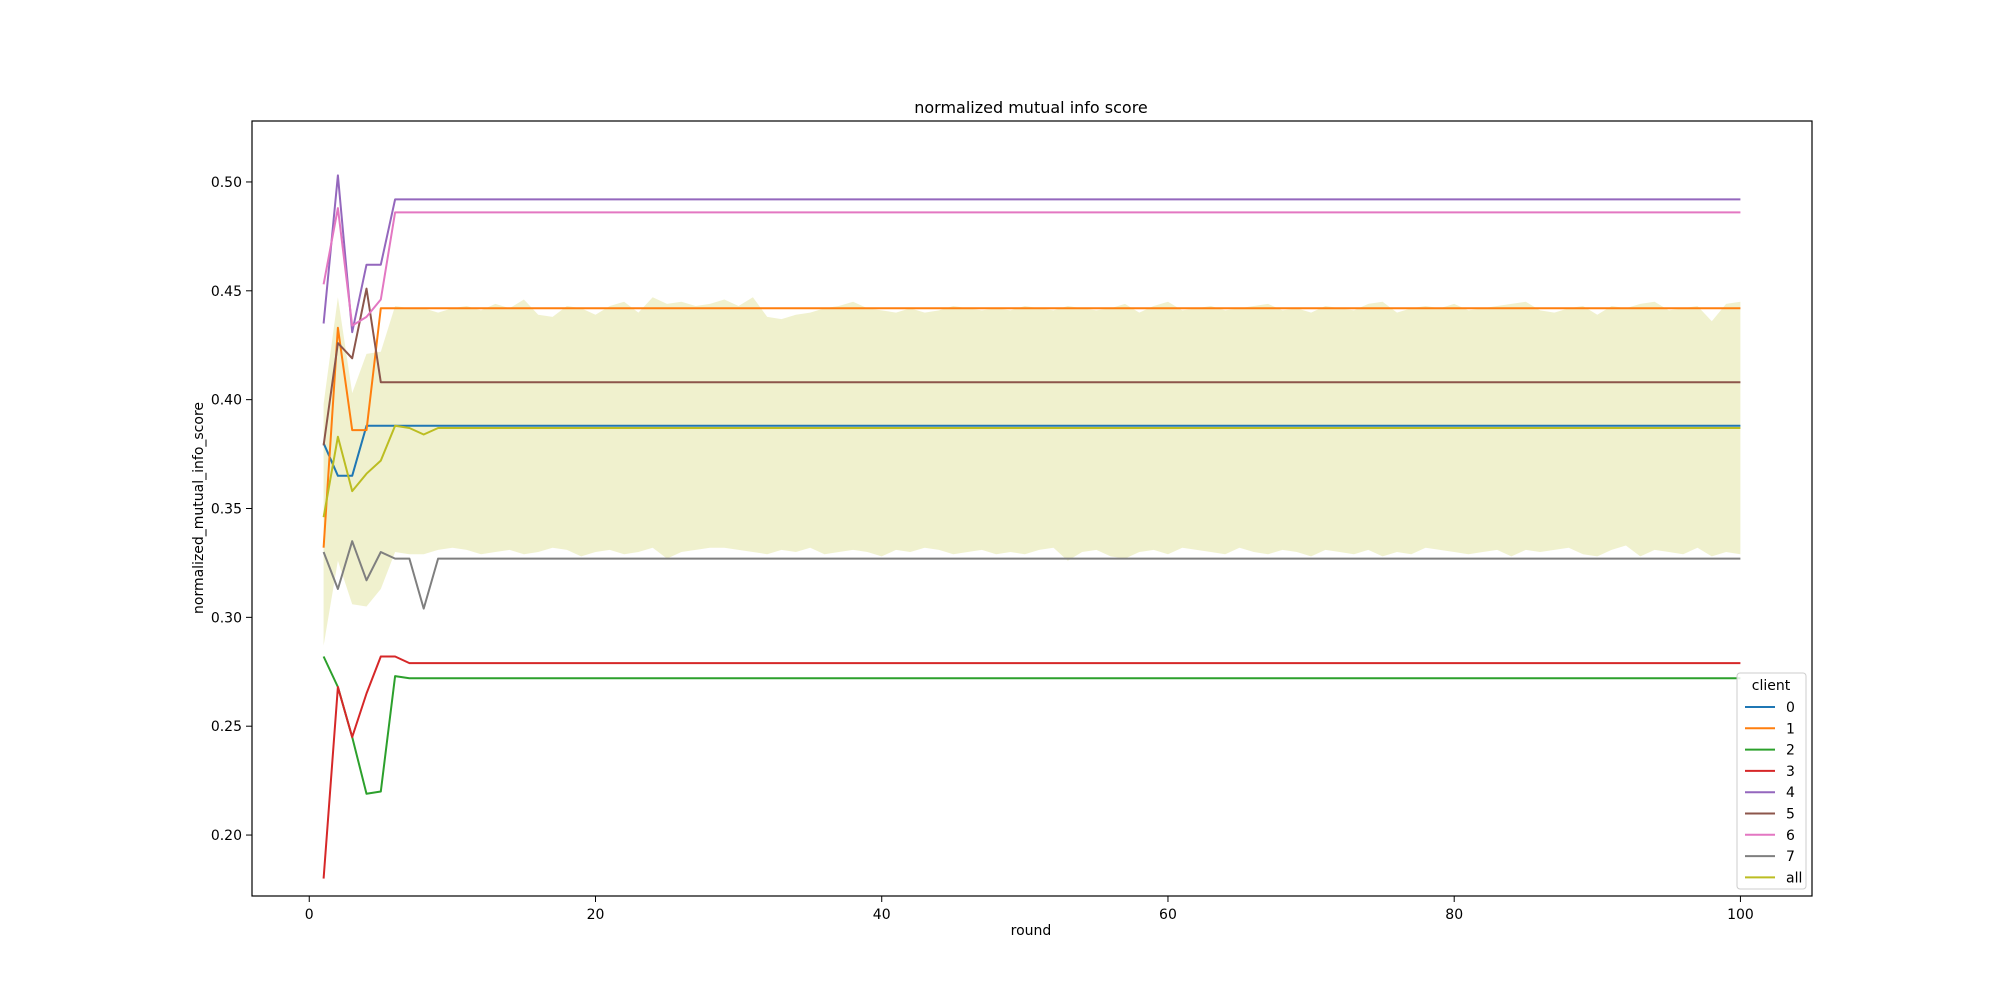 The width and height of the screenshot is (2000, 1000). What do you see at coordinates (1790, 729) in the screenshot?
I see `legend-label-1: 1` at bounding box center [1790, 729].